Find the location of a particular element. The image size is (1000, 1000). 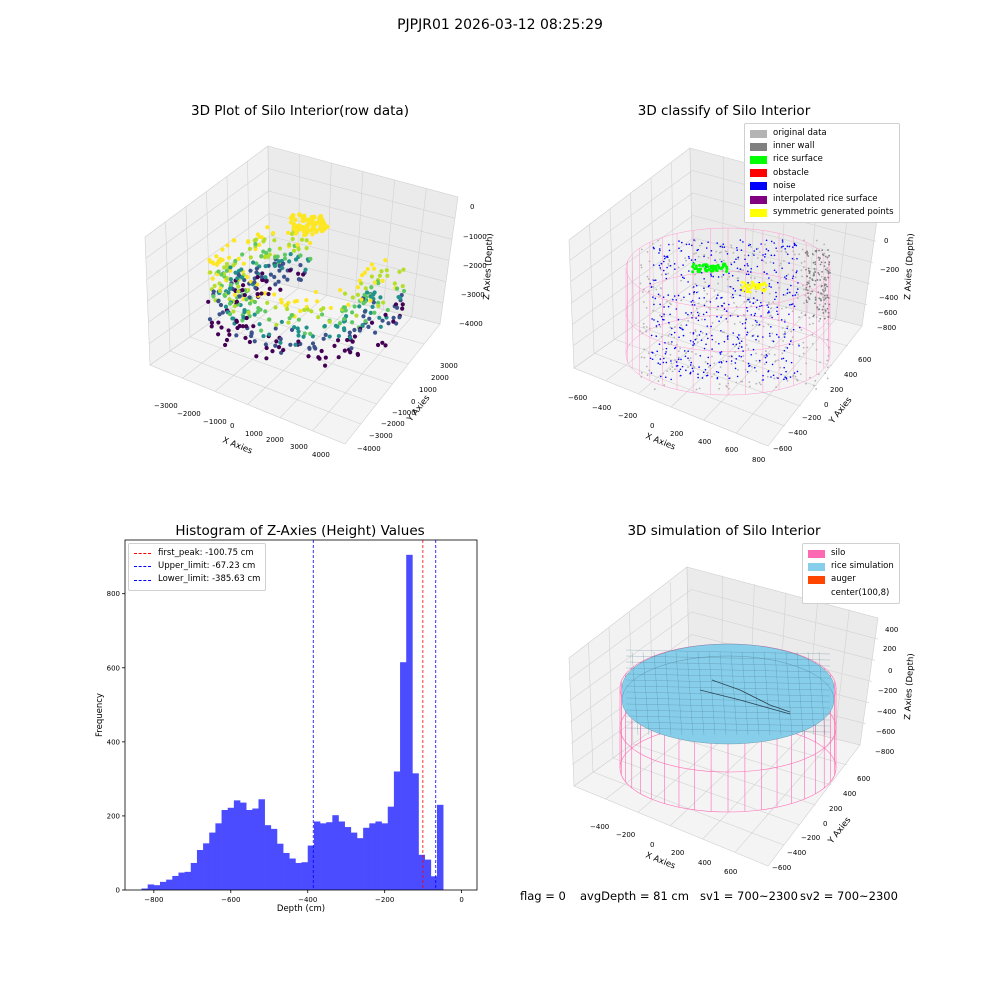

surface-mesh-line is located at coordinates (778, 693).